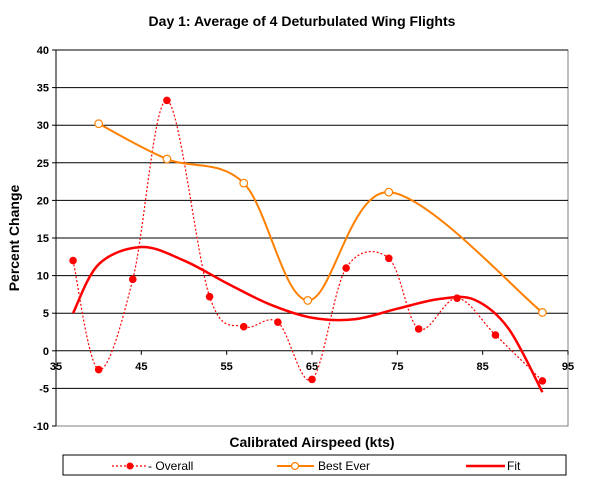  I want to click on y-tick-label: -5, so click(44, 389).